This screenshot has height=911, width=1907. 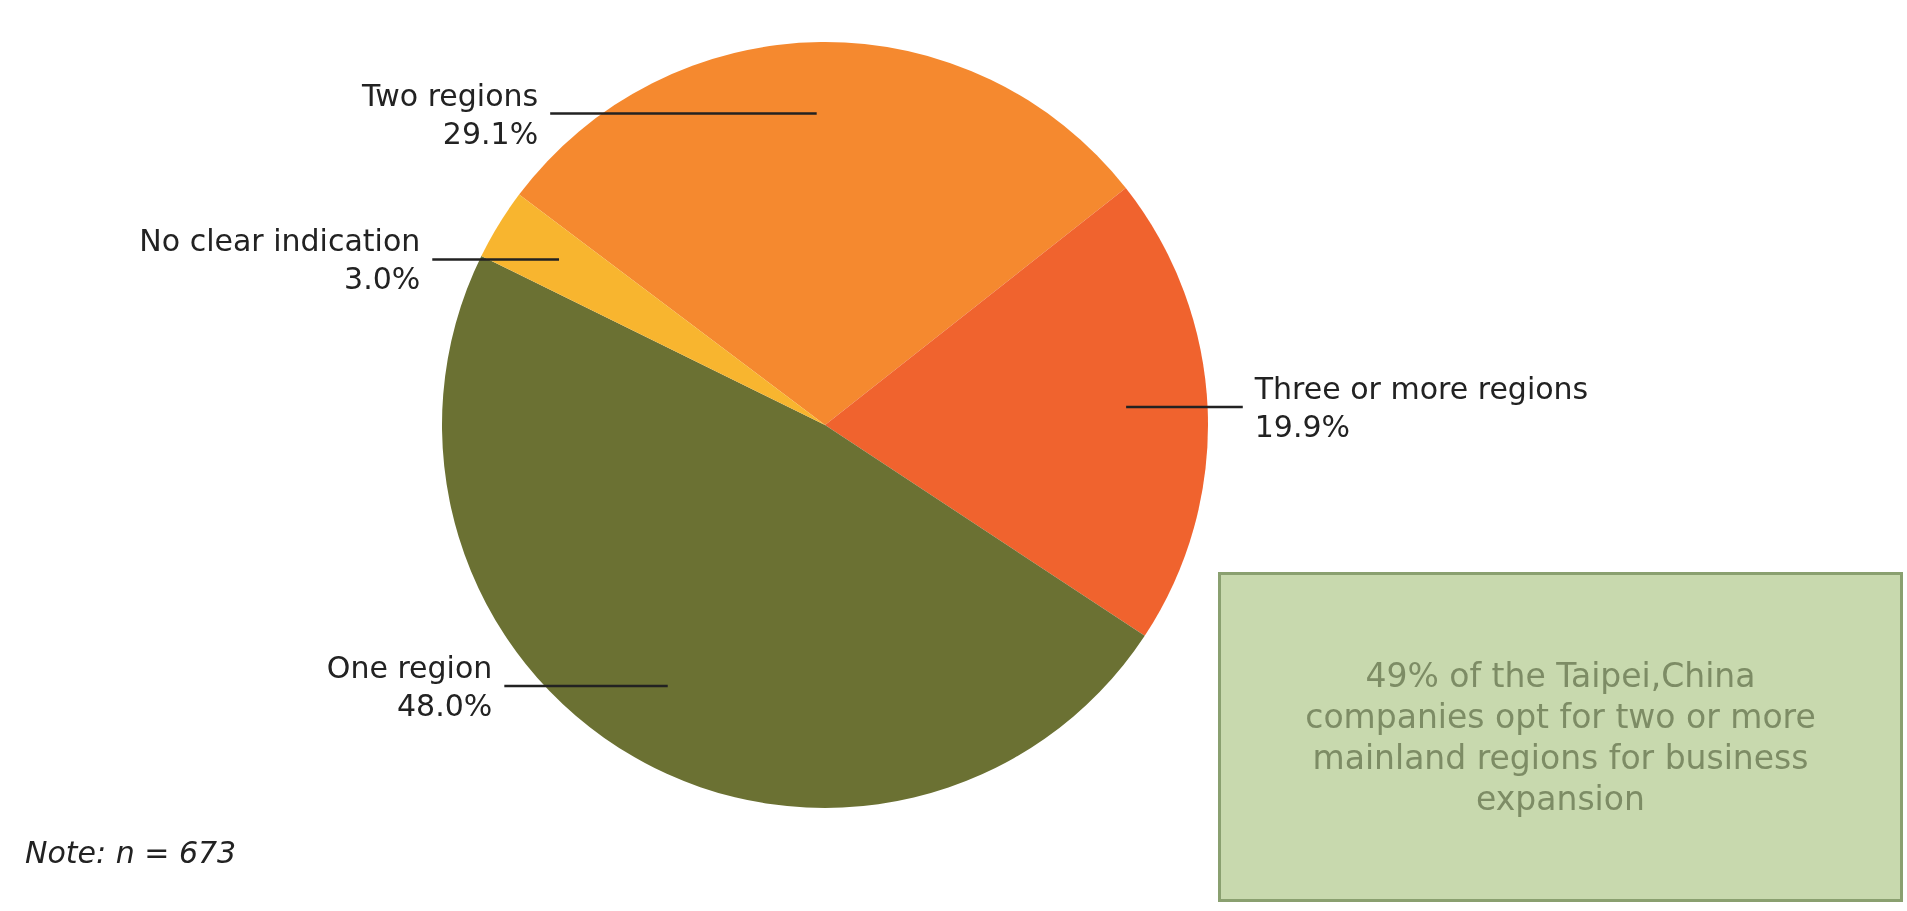 What do you see at coordinates (409, 667) in the screenshot?
I see `slice-label: One region` at bounding box center [409, 667].